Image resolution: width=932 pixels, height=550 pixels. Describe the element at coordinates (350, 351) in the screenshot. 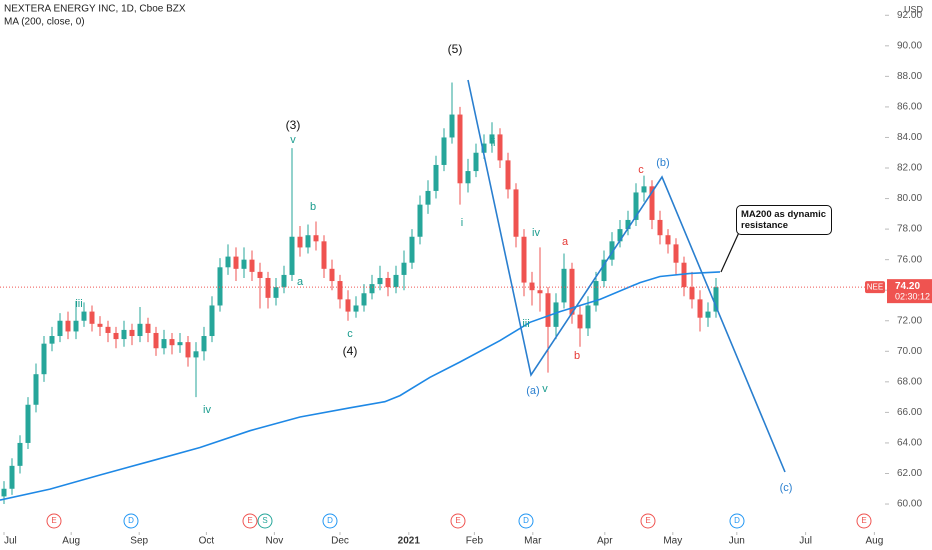

I see `wave-label: (4)` at that location.